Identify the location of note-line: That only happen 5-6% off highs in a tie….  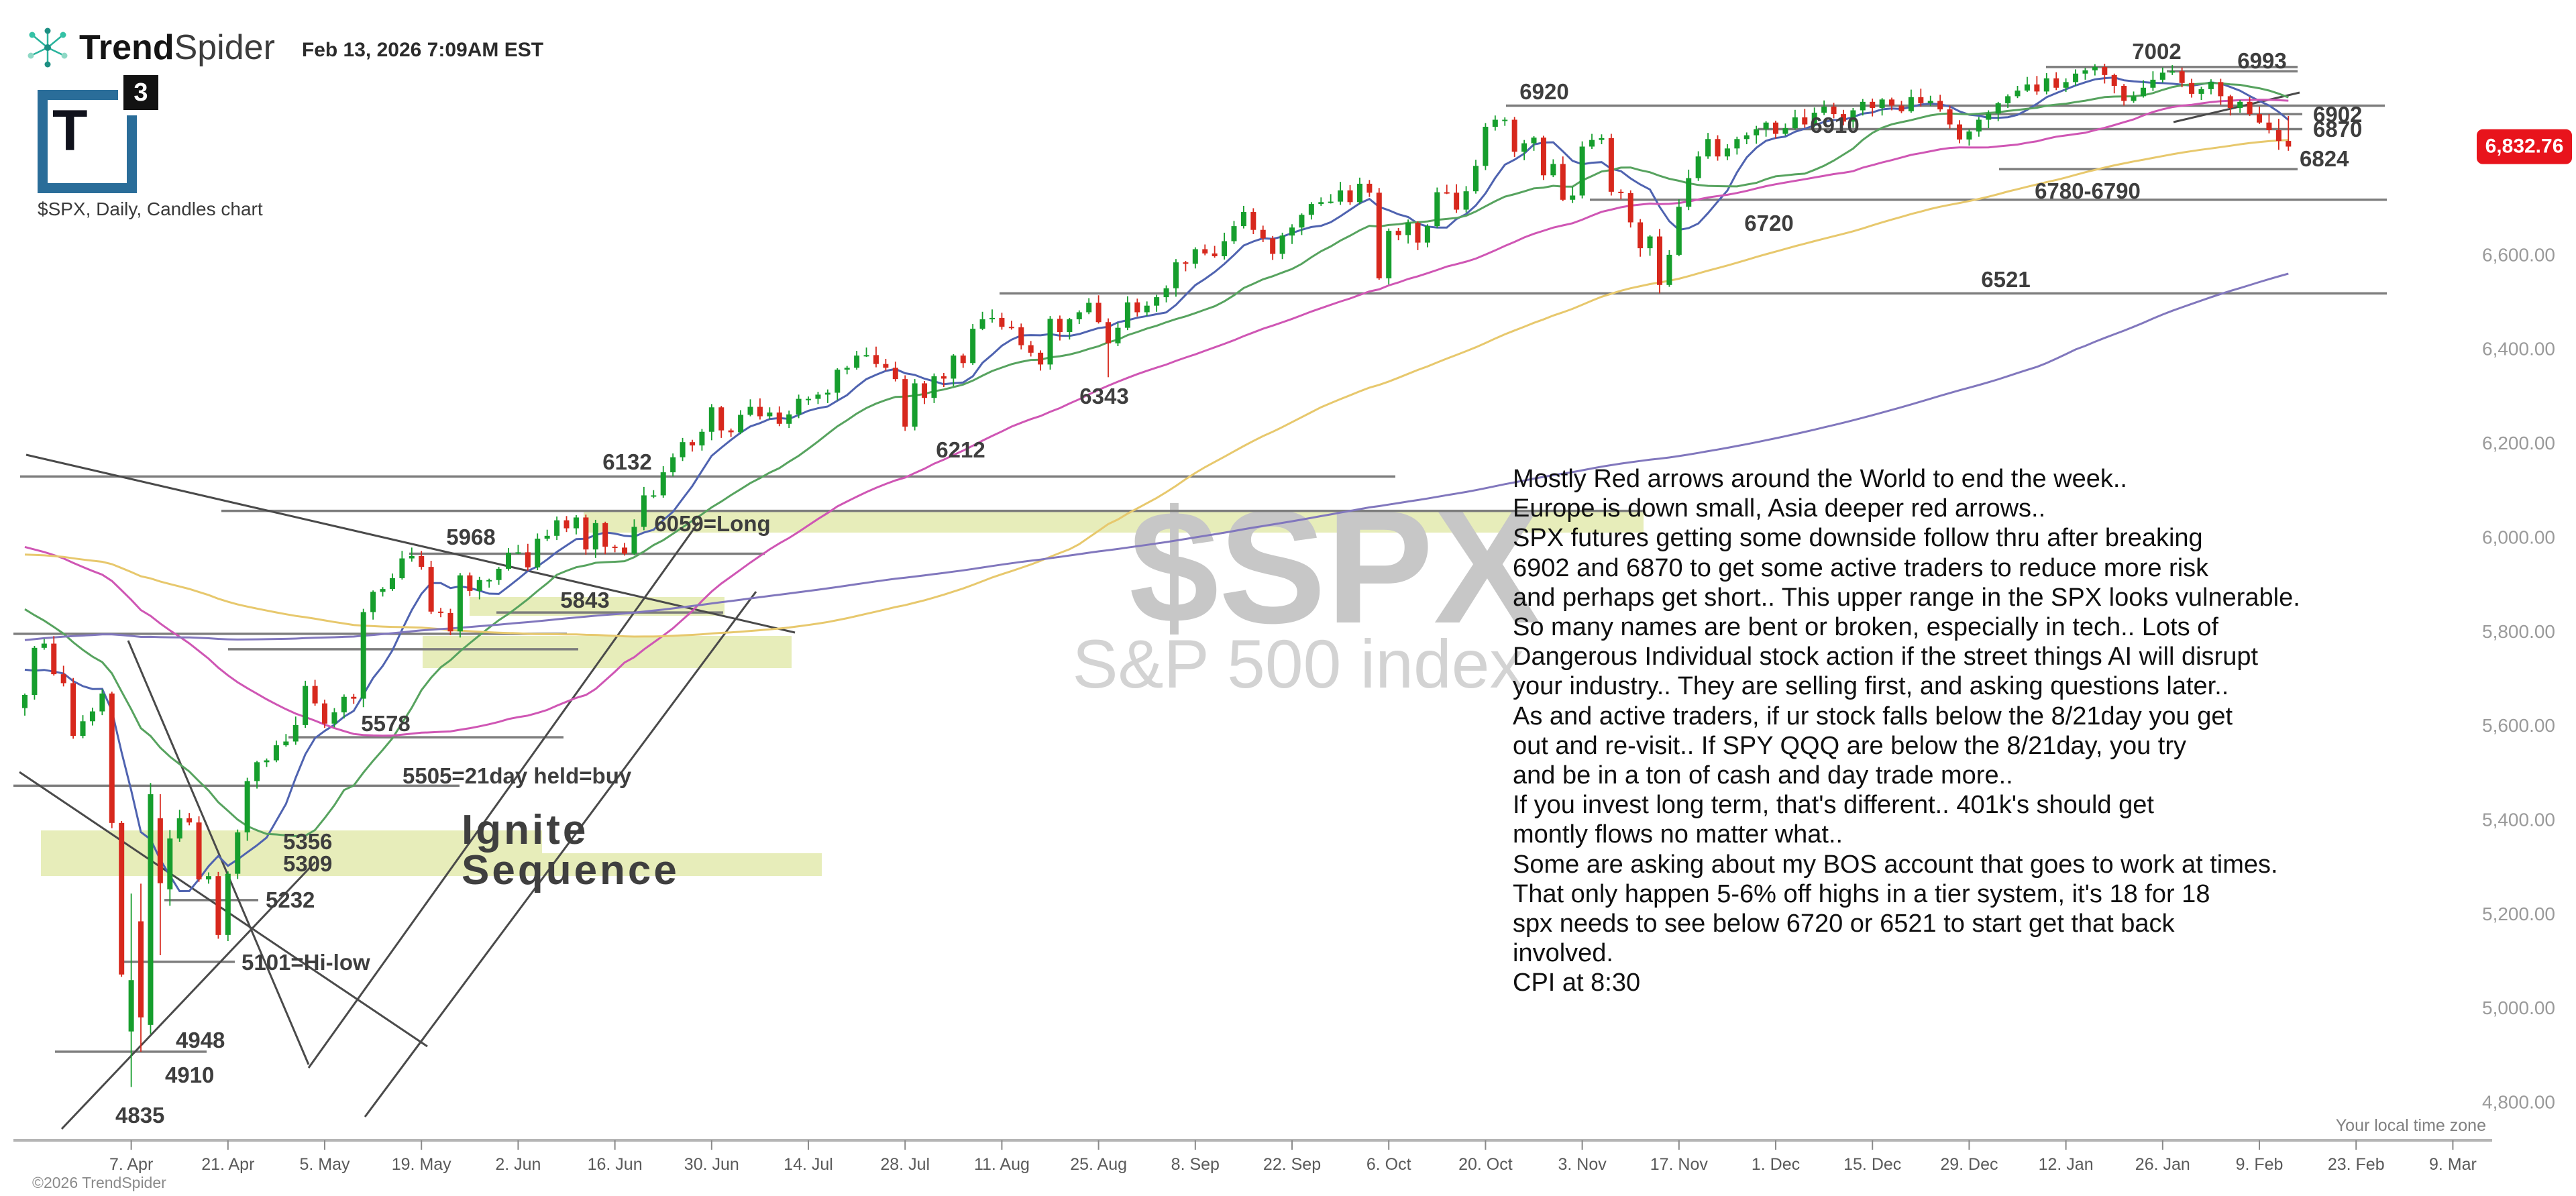
(1861, 894).